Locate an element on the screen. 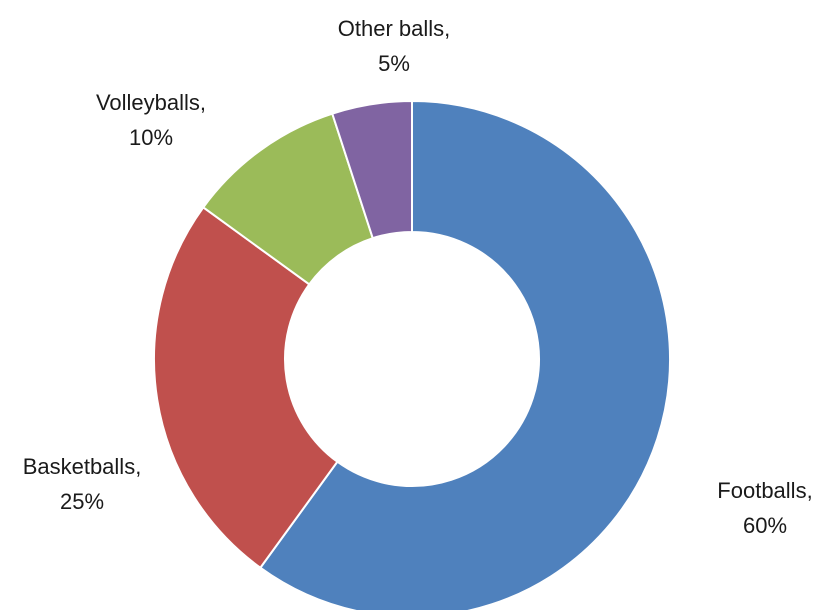 This screenshot has height=610, width=824. slice-value-footballs: 60% is located at coordinates (765, 525).